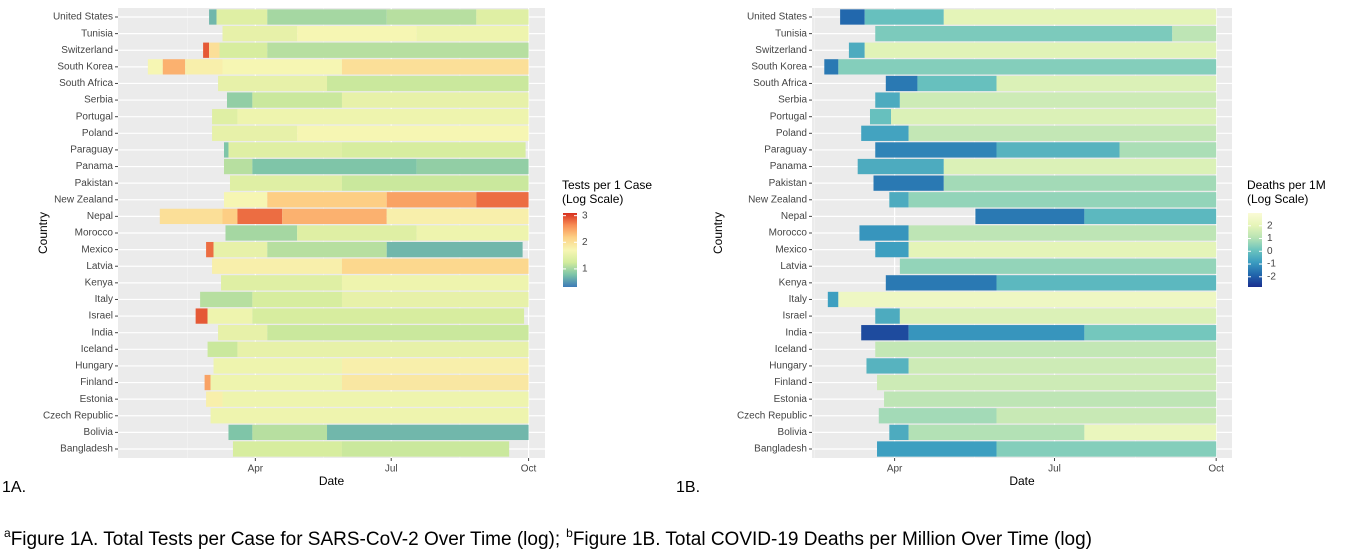  I want to click on y-tick-label: Bolivia, so click(99, 432).